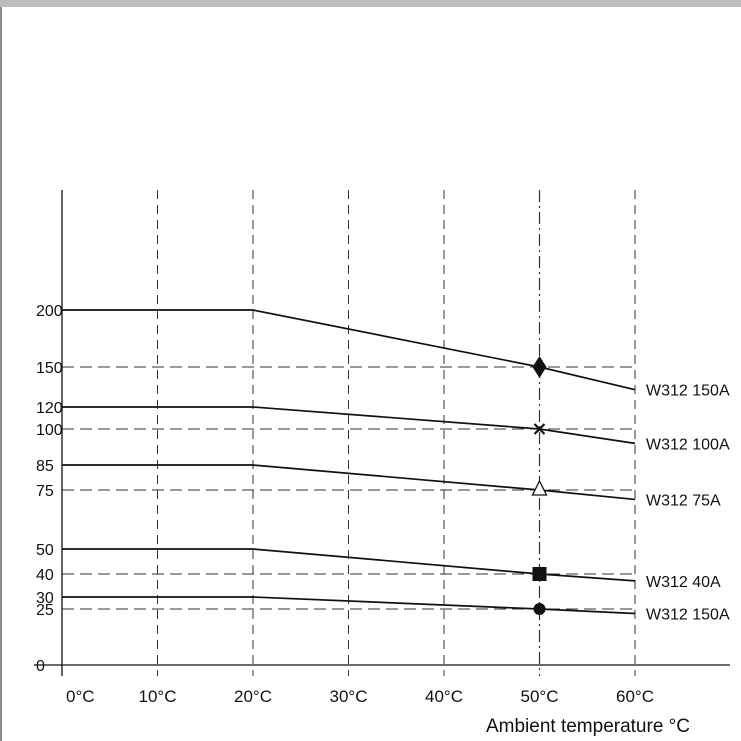 This screenshot has width=741, height=741. Describe the element at coordinates (539, 429) in the screenshot. I see `x-marker` at that location.